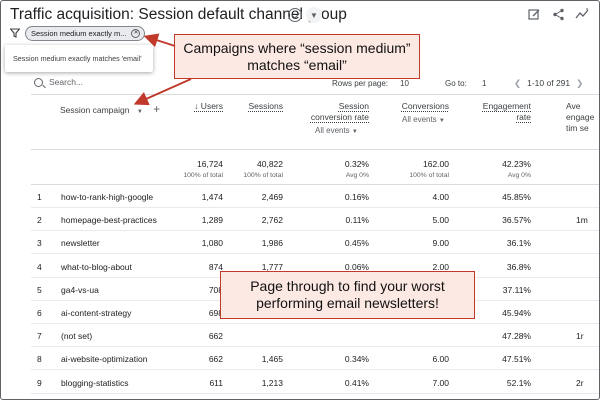 This screenshot has width=600, height=400. I want to click on arrow-to-campaign-header, so click(162, 92).